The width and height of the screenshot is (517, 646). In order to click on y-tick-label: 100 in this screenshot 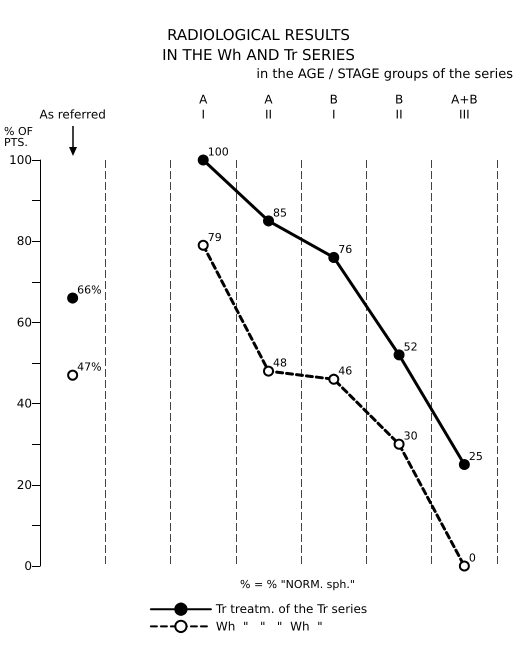, I will do `click(20, 160)`.